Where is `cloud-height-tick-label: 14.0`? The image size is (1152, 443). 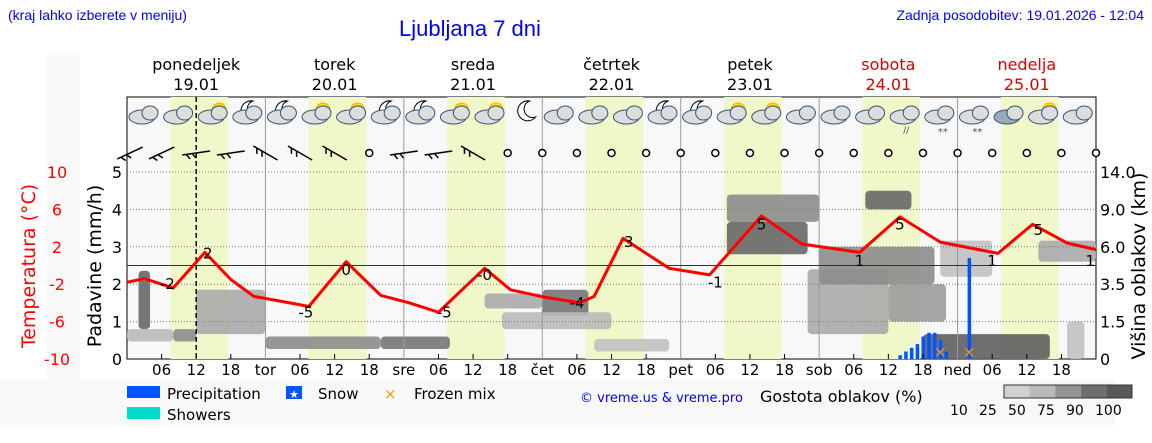
cloud-height-tick-label: 14.0 is located at coordinates (1118, 172).